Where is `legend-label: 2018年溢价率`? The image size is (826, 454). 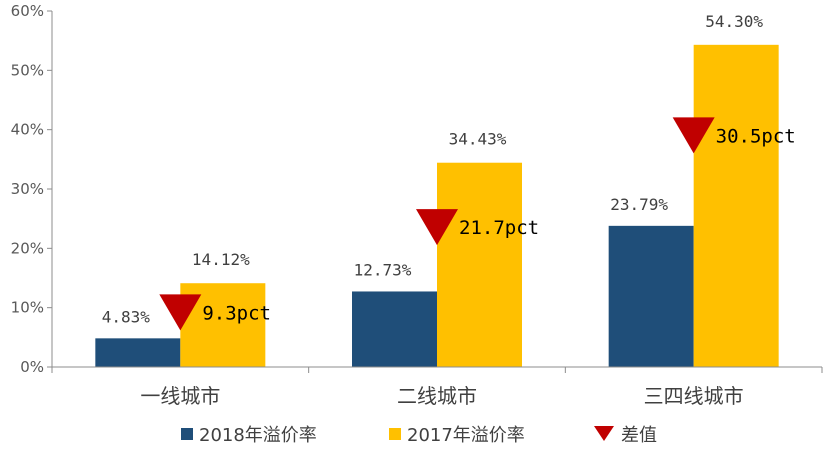
legend-label: 2018年溢价率 is located at coordinates (258, 435).